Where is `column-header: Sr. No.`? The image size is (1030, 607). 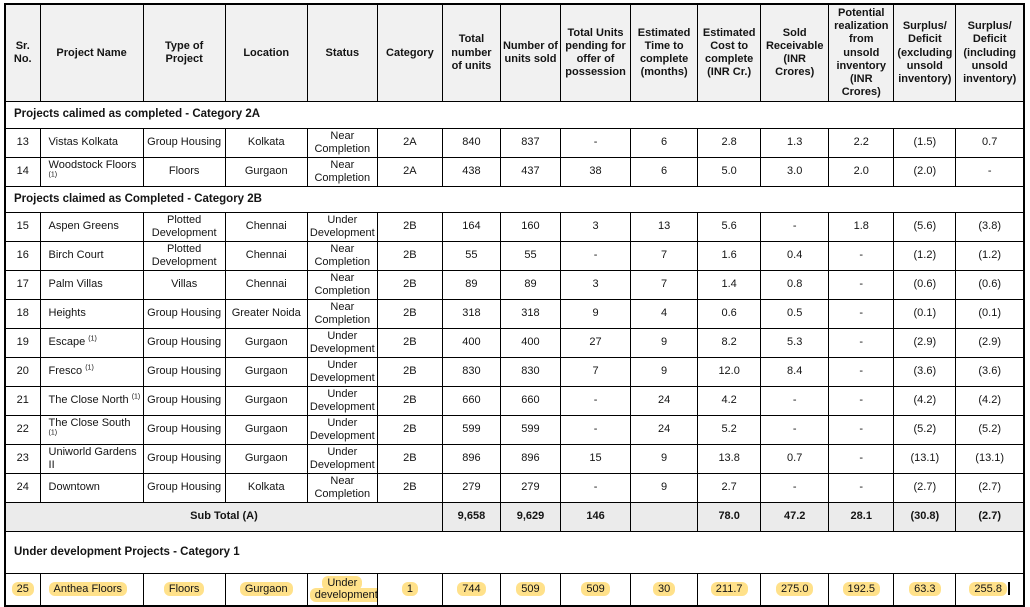 column-header: Sr. No. is located at coordinates (22, 53).